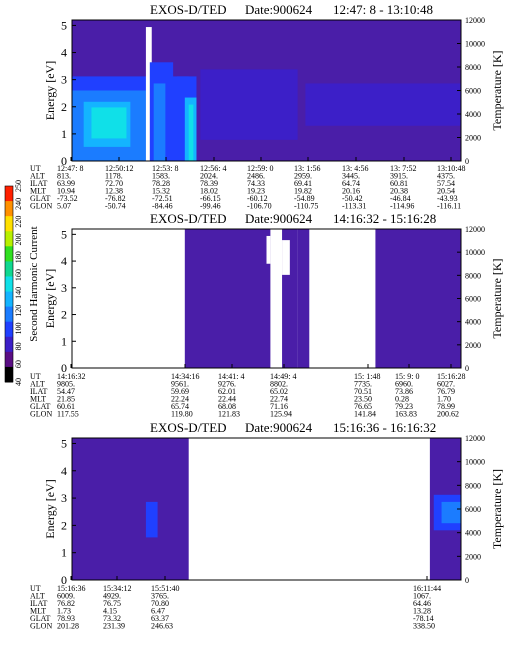 The width and height of the screenshot is (505, 649). I want to click on orbit-value: 4375., so click(446, 176).